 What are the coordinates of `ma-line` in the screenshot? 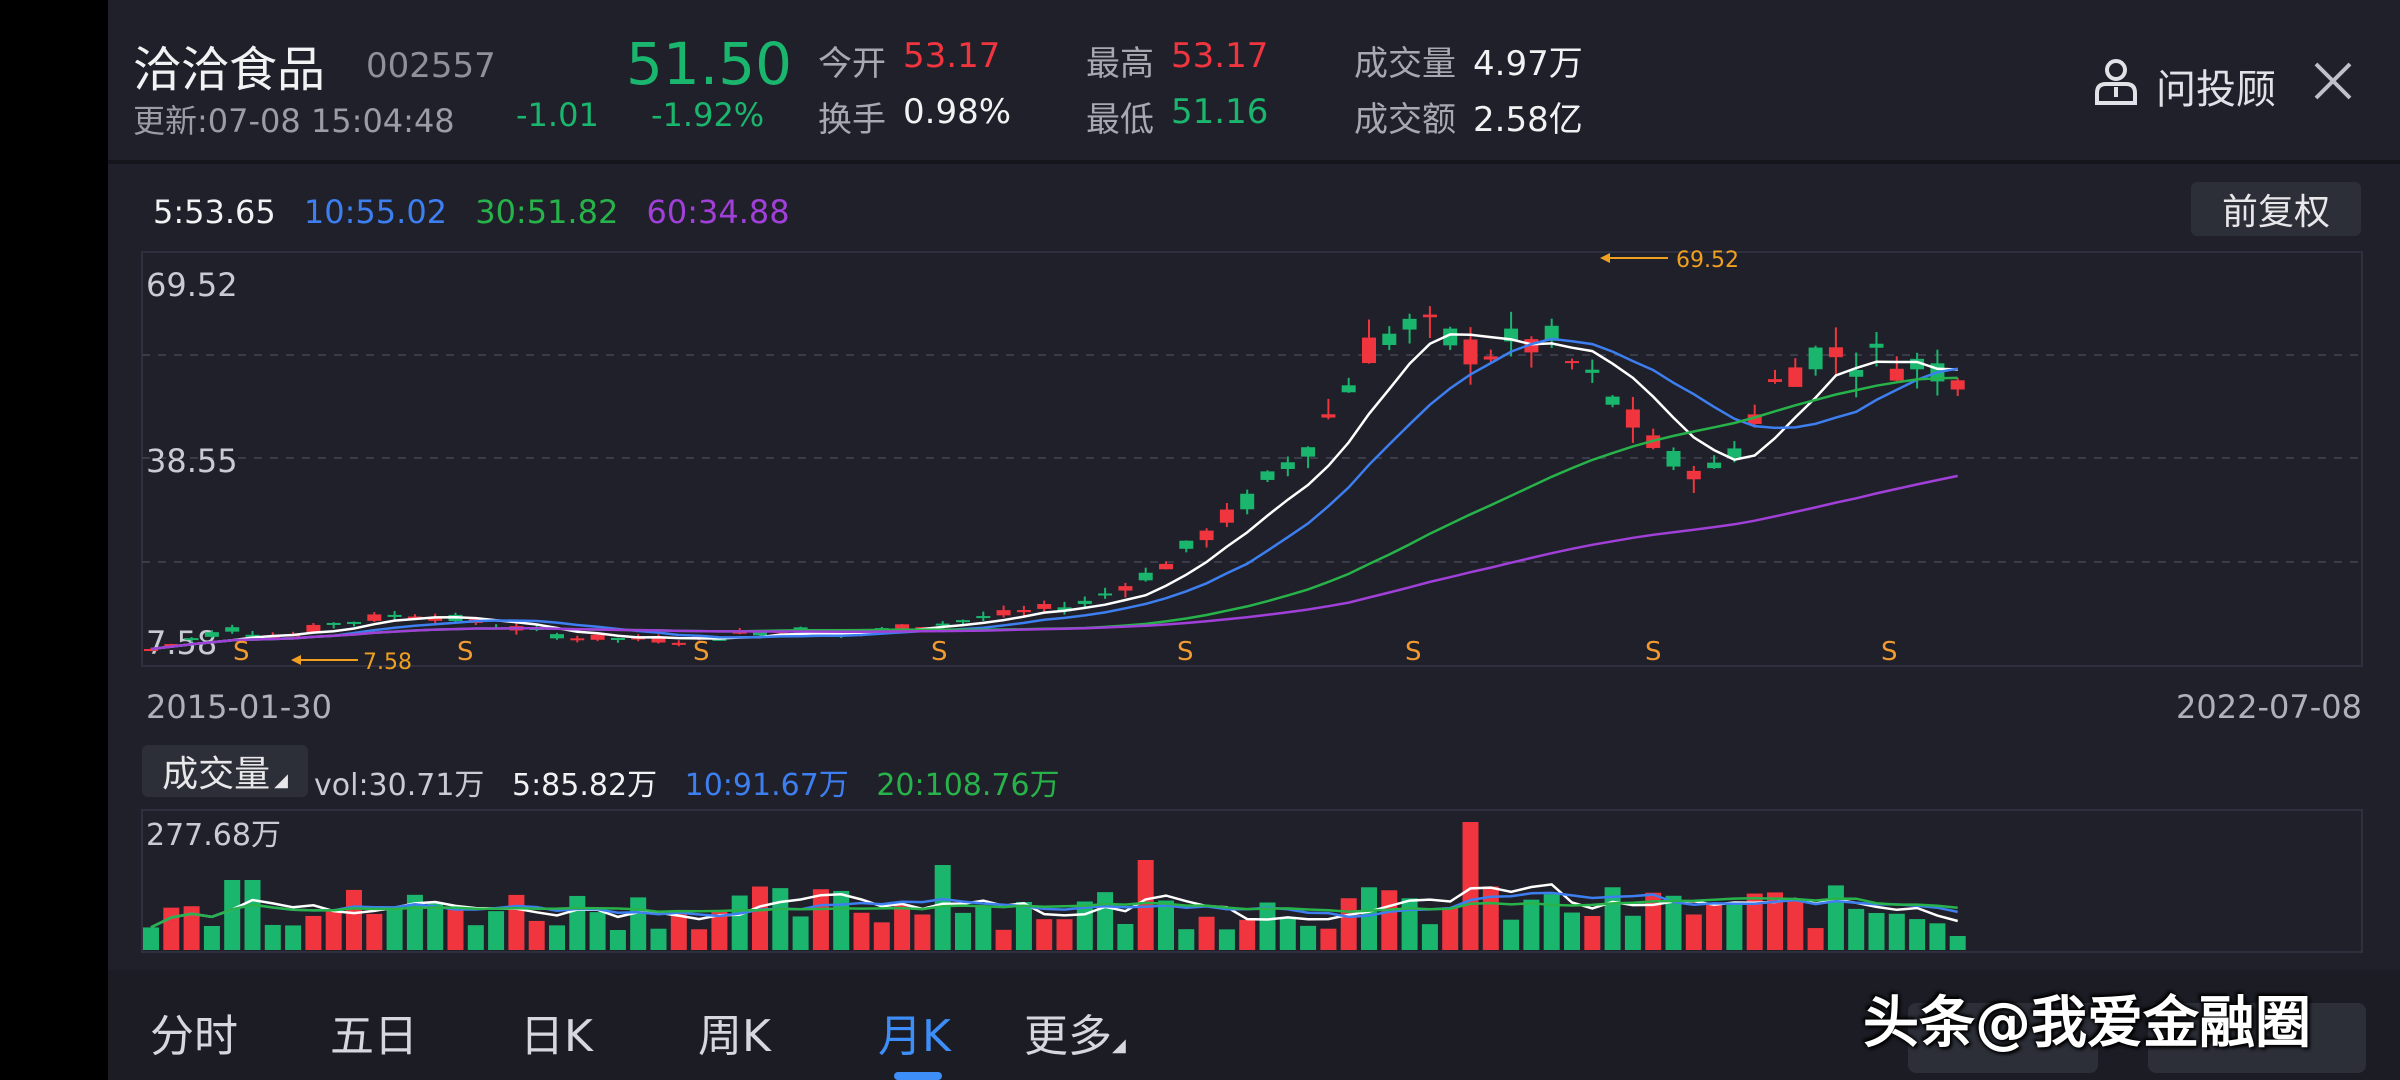 It's located at (1054, 562).